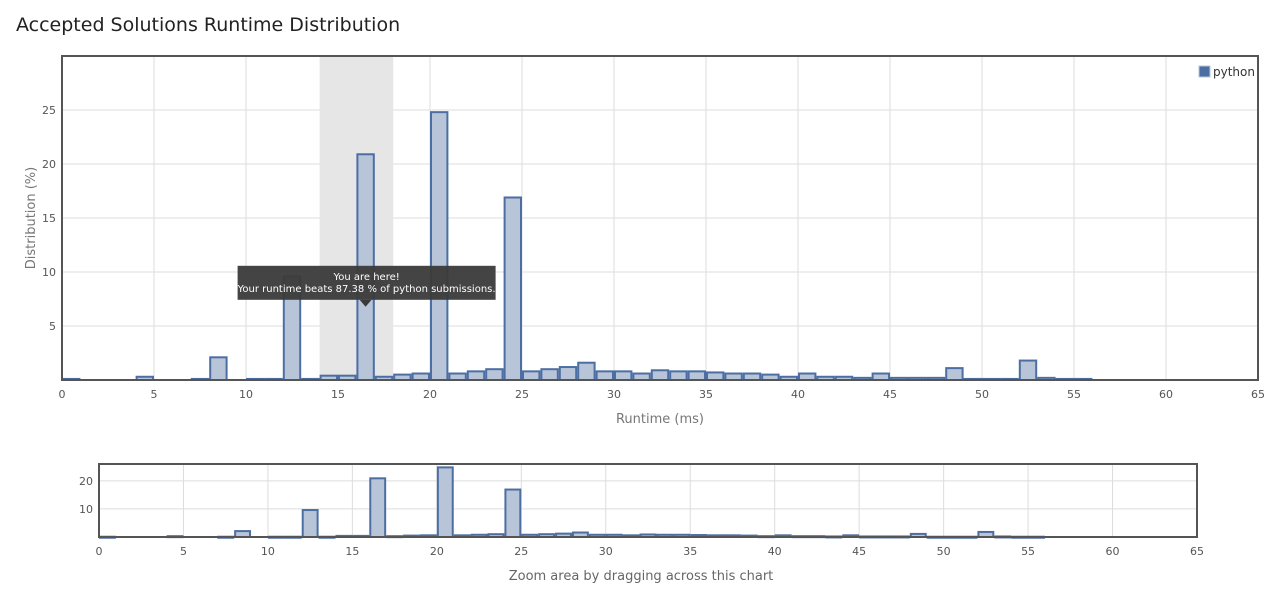 The width and height of the screenshot is (1280, 596). I want to click on x-tick-label: 10, so click(246, 394).